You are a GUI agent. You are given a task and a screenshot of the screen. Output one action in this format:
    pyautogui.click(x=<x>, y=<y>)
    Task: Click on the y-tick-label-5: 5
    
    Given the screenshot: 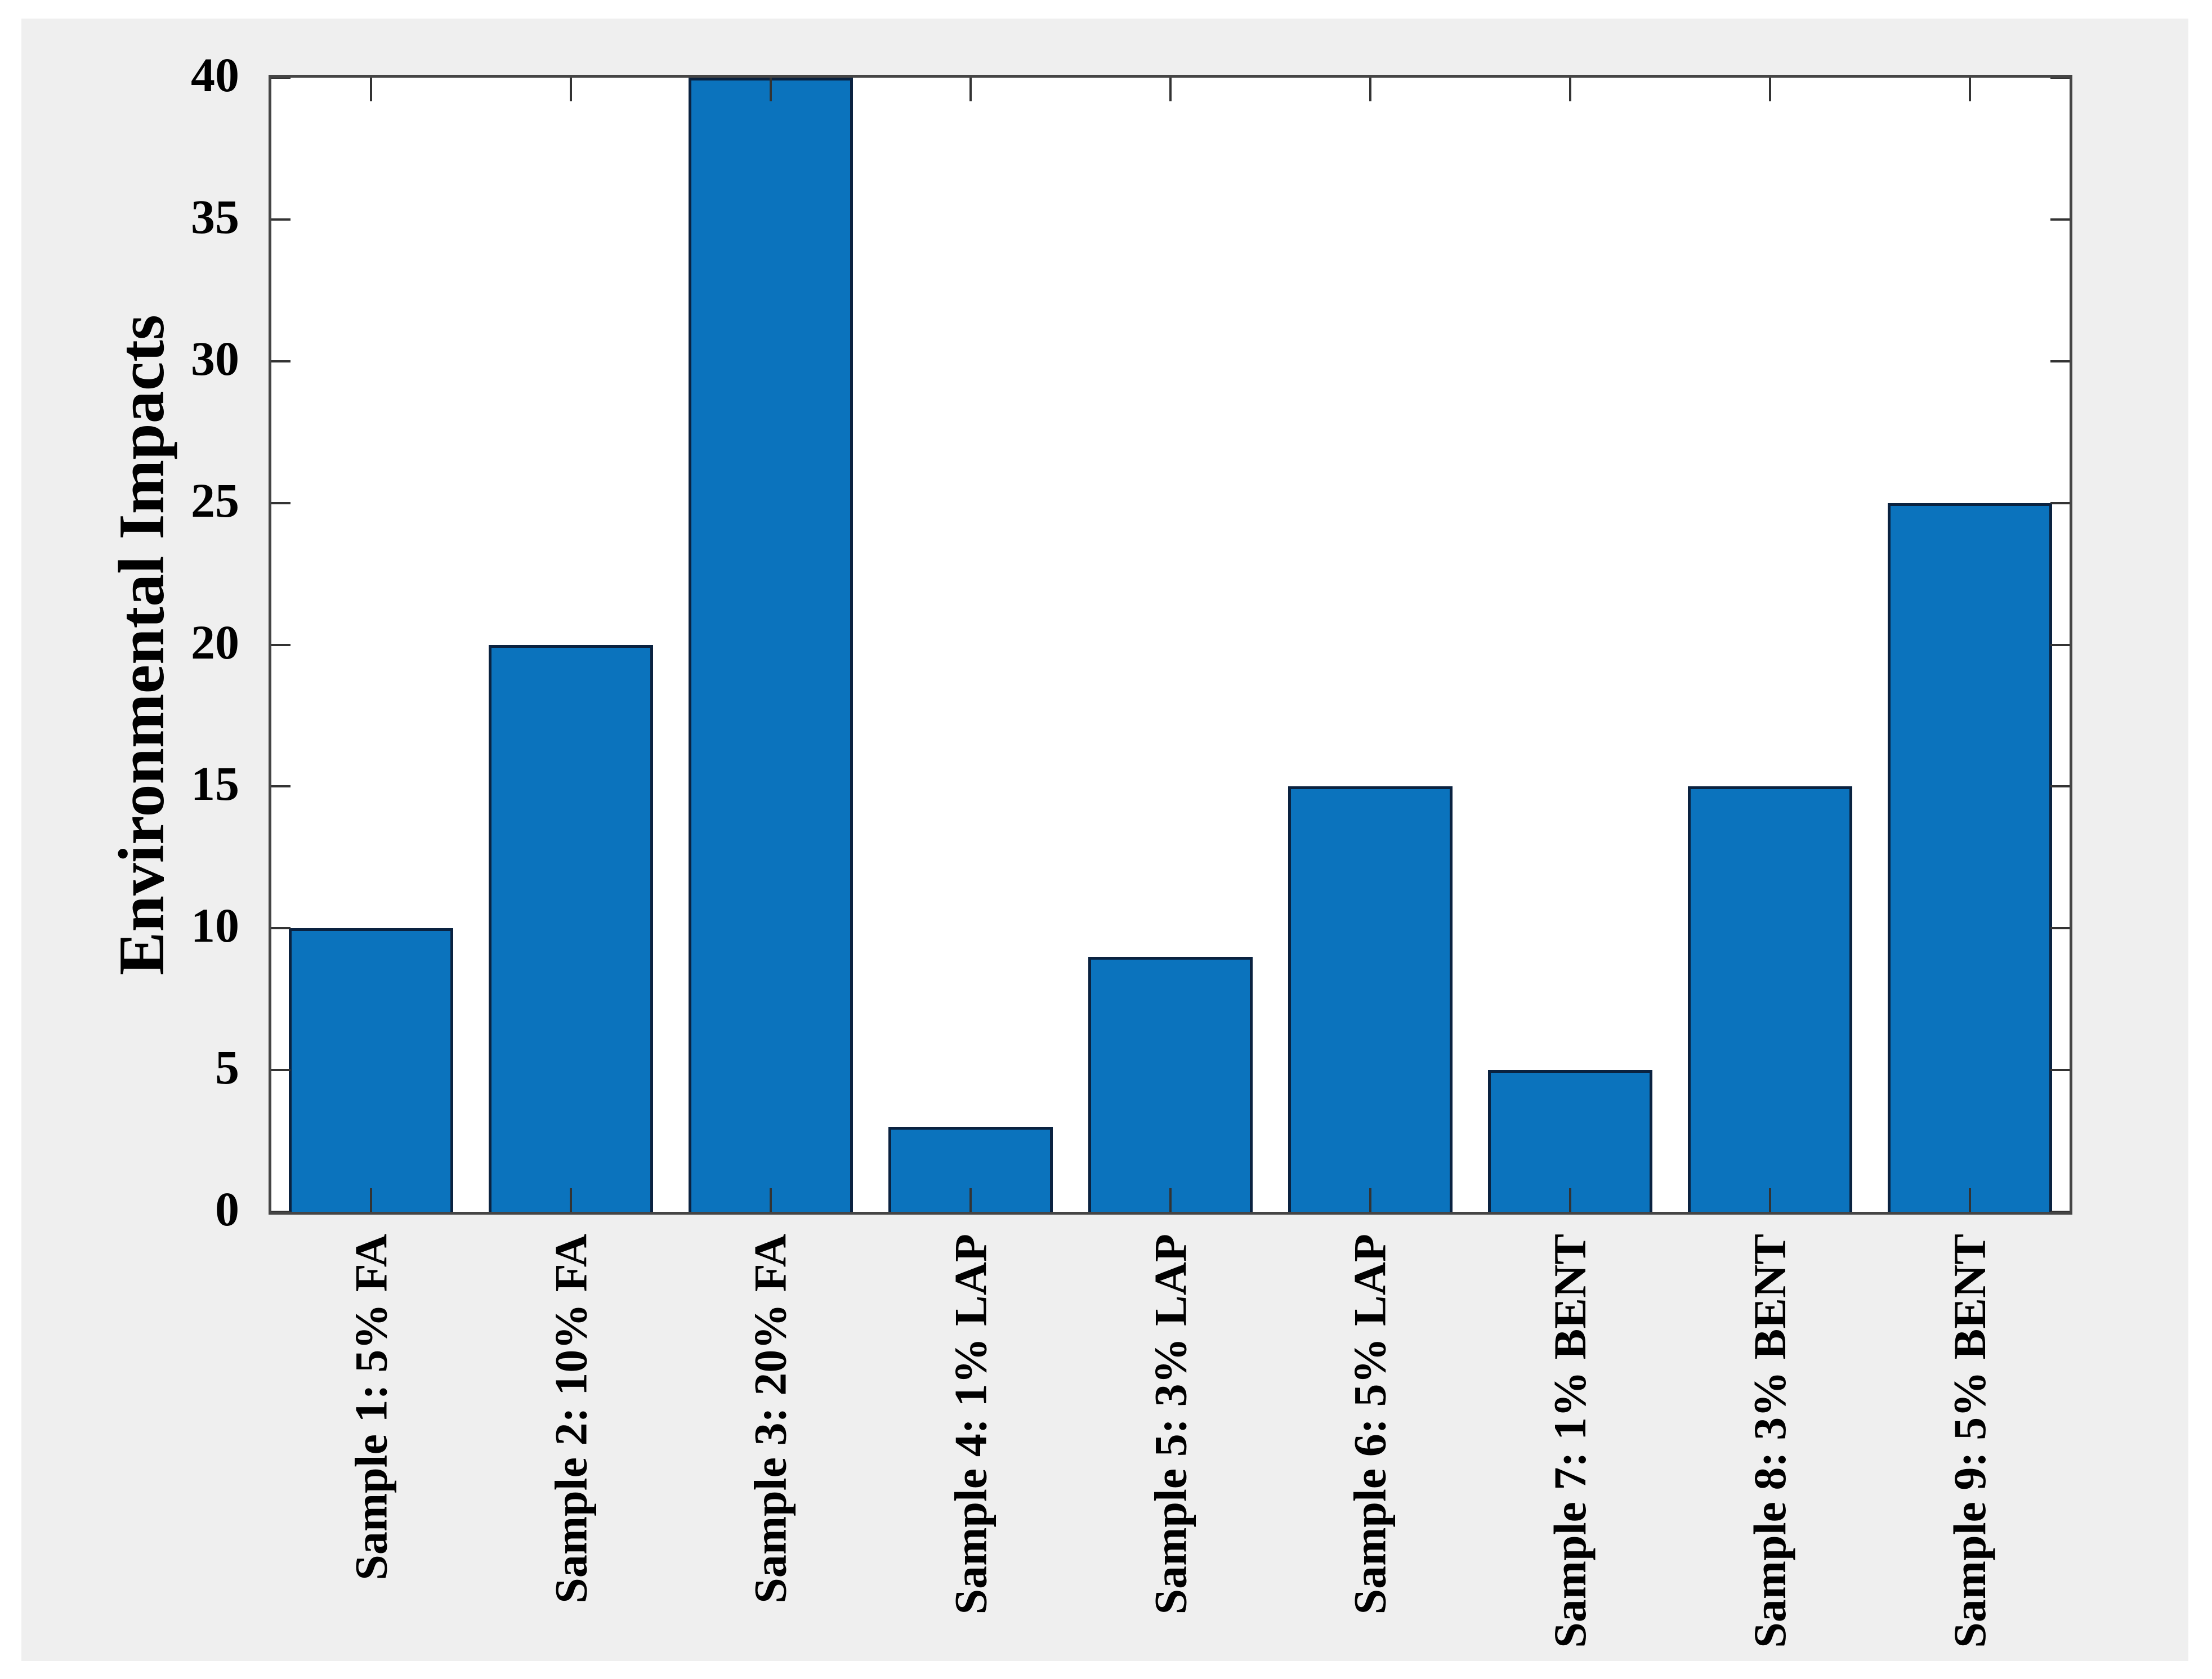 What is the action you would take?
    pyautogui.click(x=227, y=1067)
    